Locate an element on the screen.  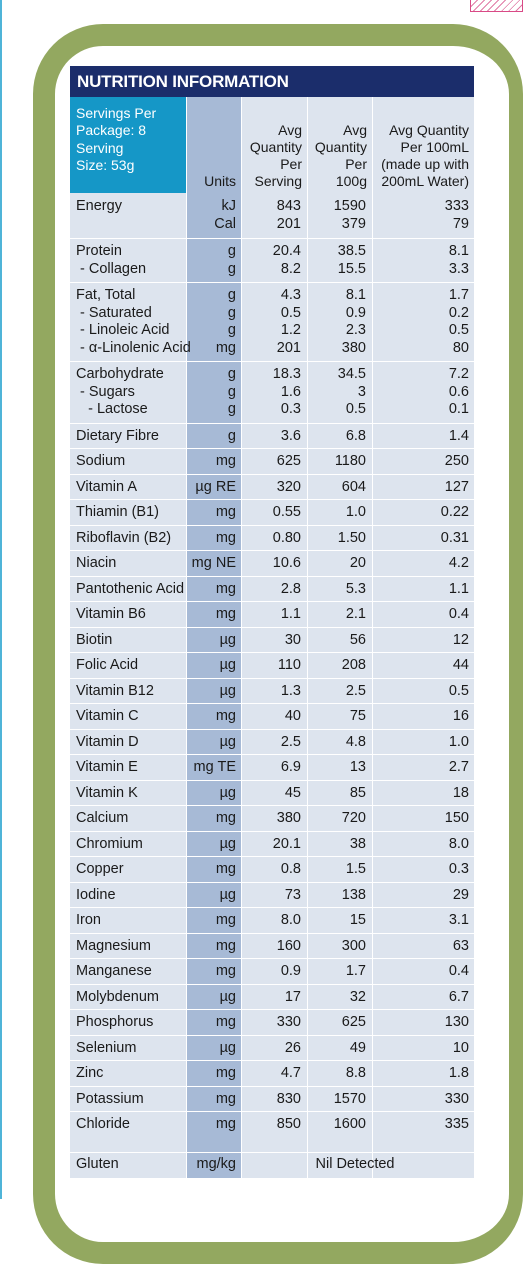
nutrient-row: Niacin mg NE 10.6 20 4.2 is located at coordinates (272, 563).